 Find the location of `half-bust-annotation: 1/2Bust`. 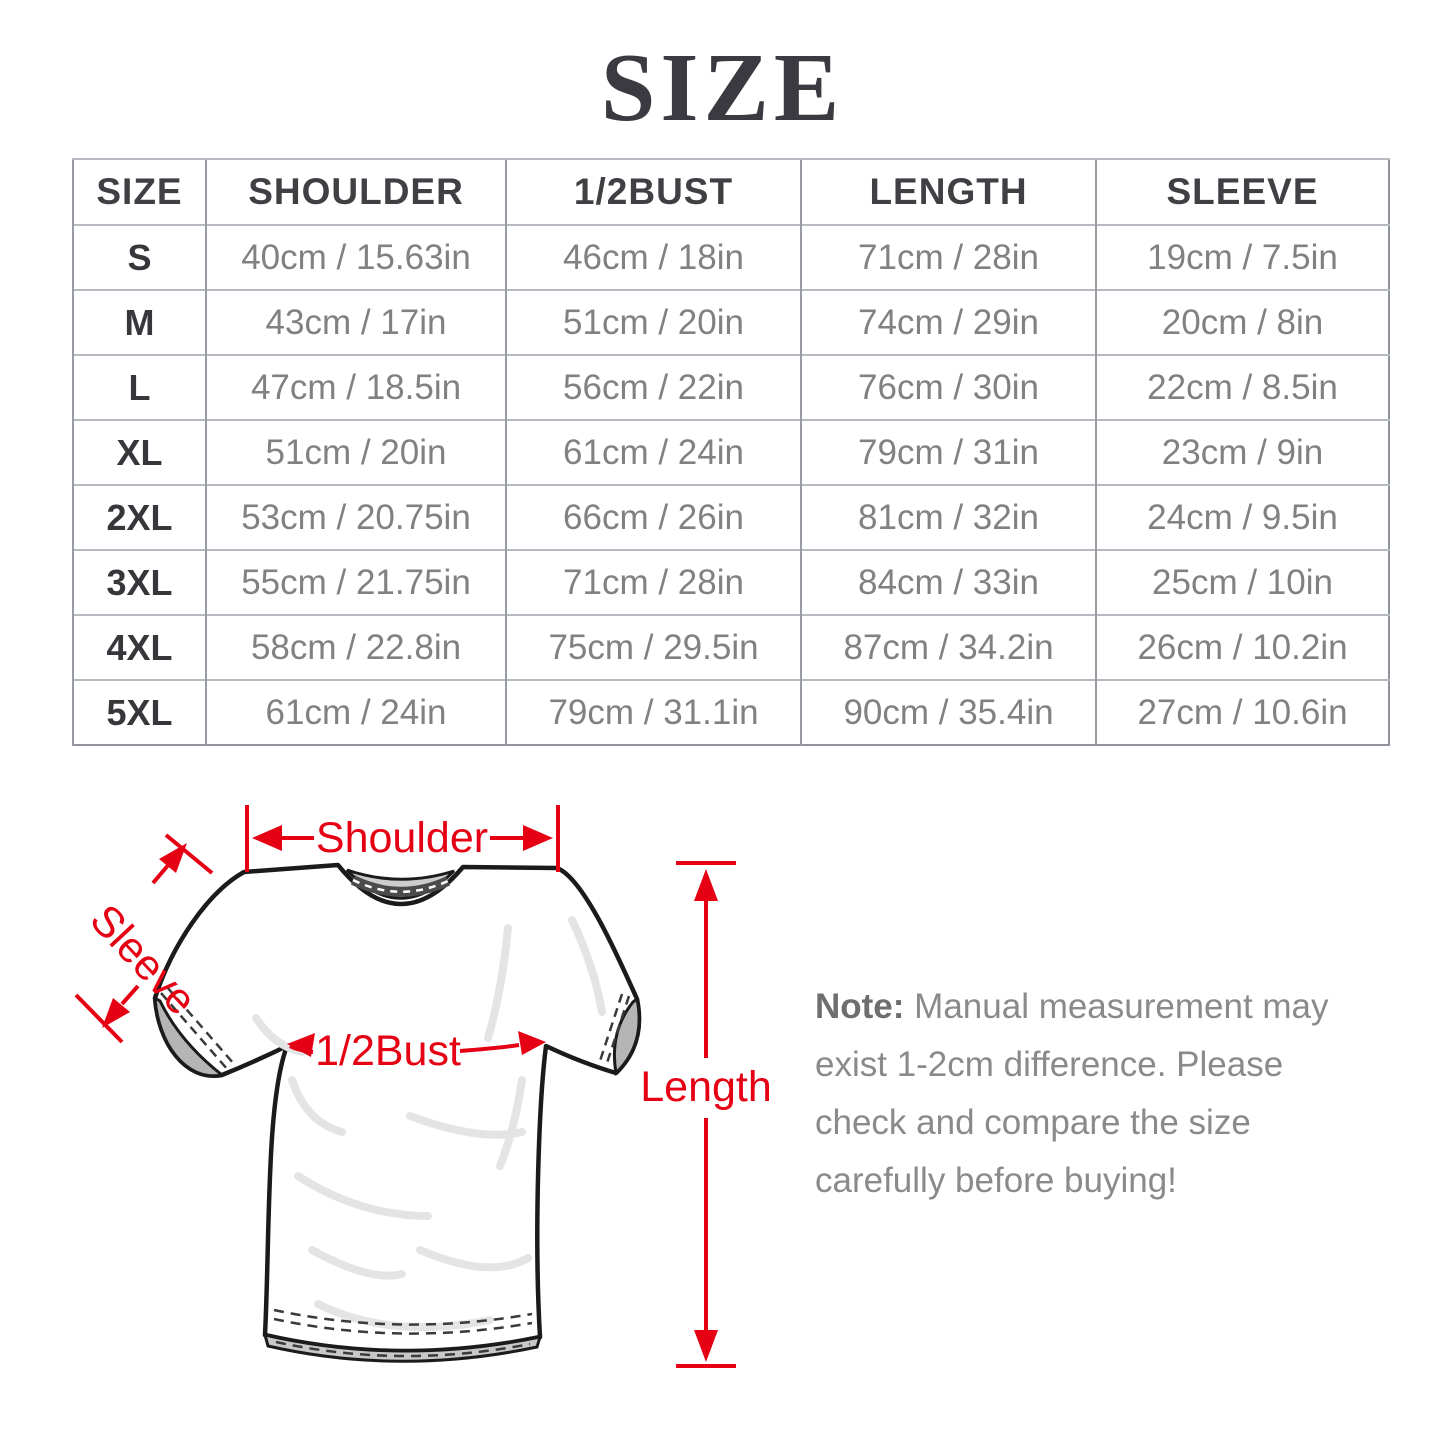

half-bust-annotation: 1/2Bust is located at coordinates (416, 1051).